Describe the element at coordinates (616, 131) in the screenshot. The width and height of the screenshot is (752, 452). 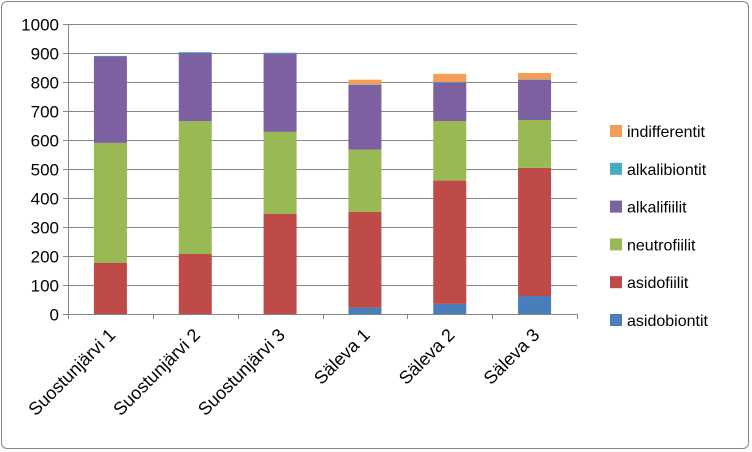
I see `legend-swatch-indifferentit` at that location.